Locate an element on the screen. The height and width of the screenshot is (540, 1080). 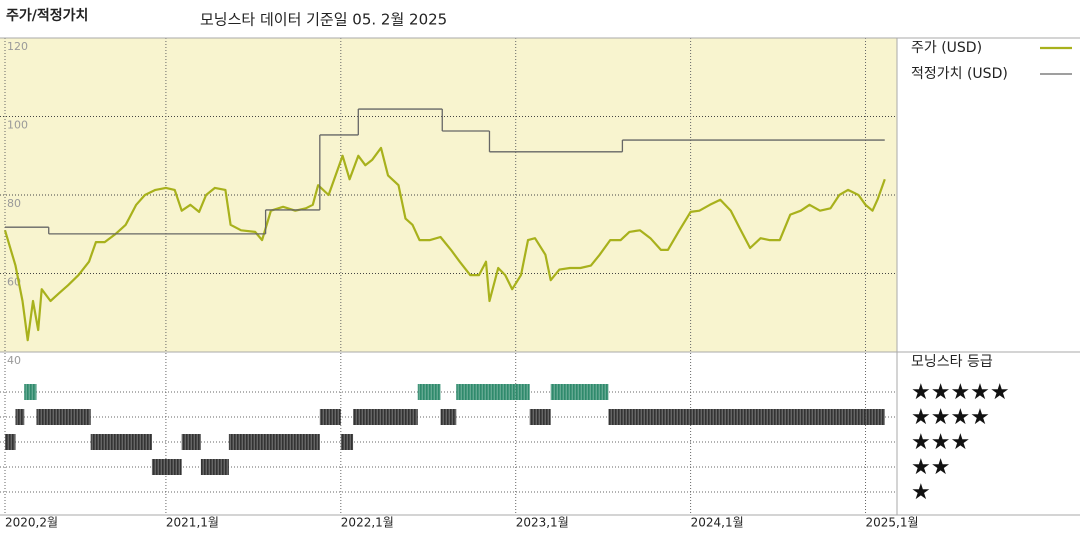
x-tick-label: 2020,2월 is located at coordinates (31, 523).